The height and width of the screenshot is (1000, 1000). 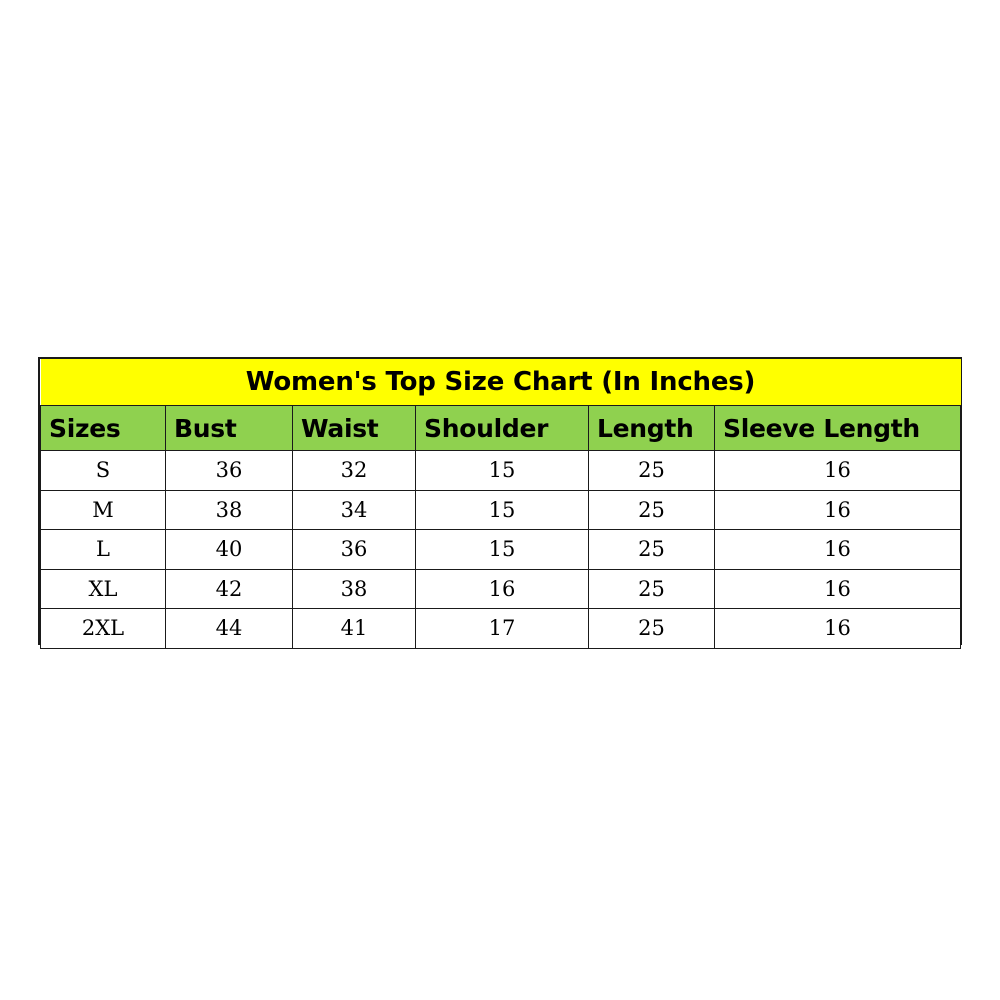 I want to click on chart-title-row: Women's Top Size Chart (In Inches), so click(x=500, y=382).